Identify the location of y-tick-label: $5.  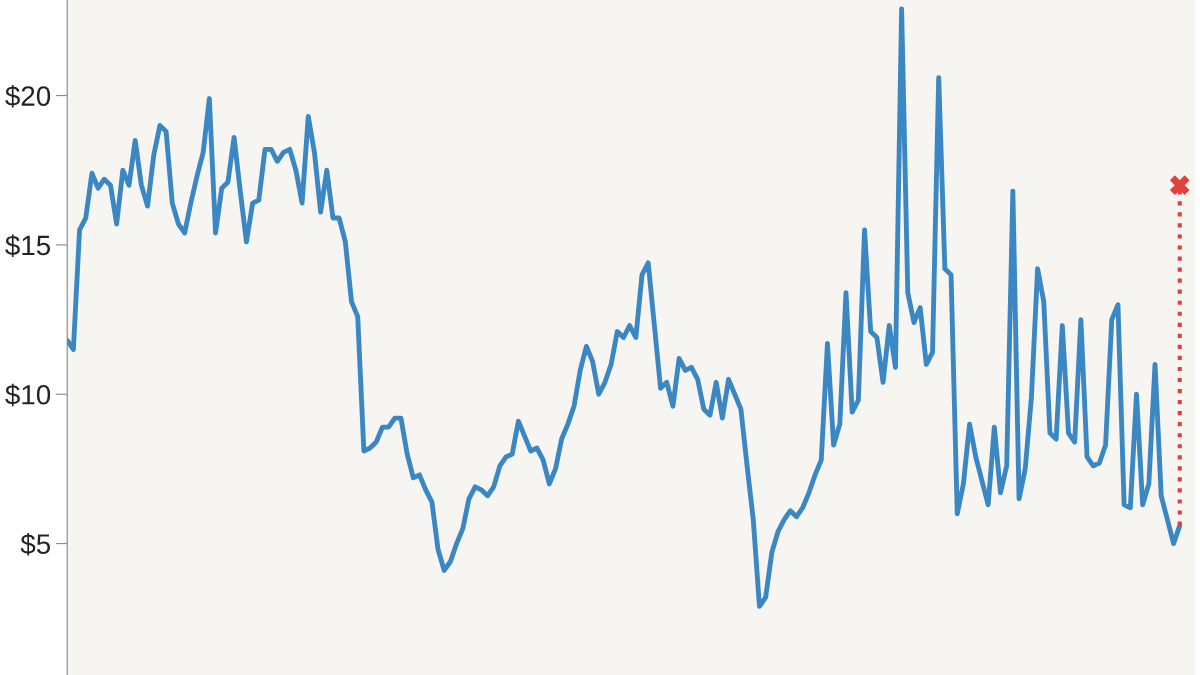
(35, 544).